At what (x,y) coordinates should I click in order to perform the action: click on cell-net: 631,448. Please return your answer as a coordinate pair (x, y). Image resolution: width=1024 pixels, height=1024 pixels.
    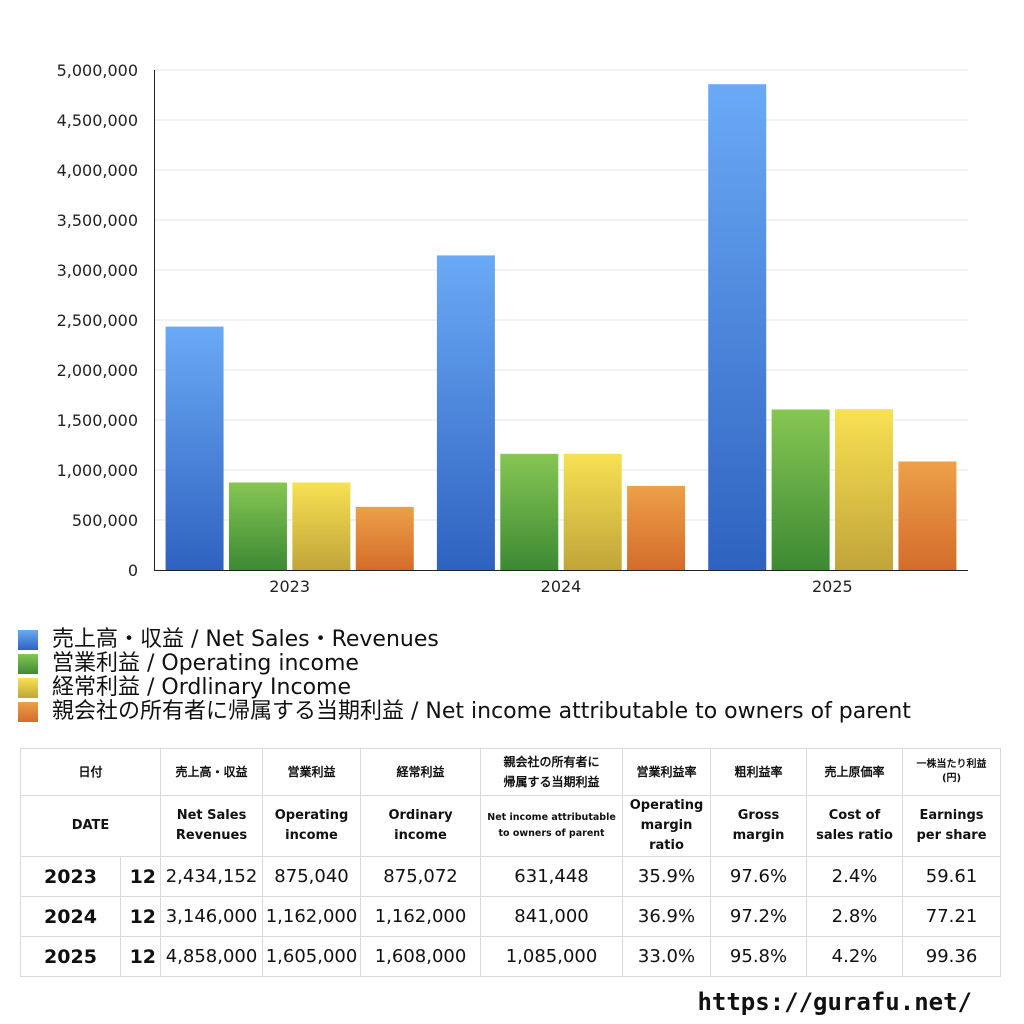
    Looking at the image, I should click on (552, 876).